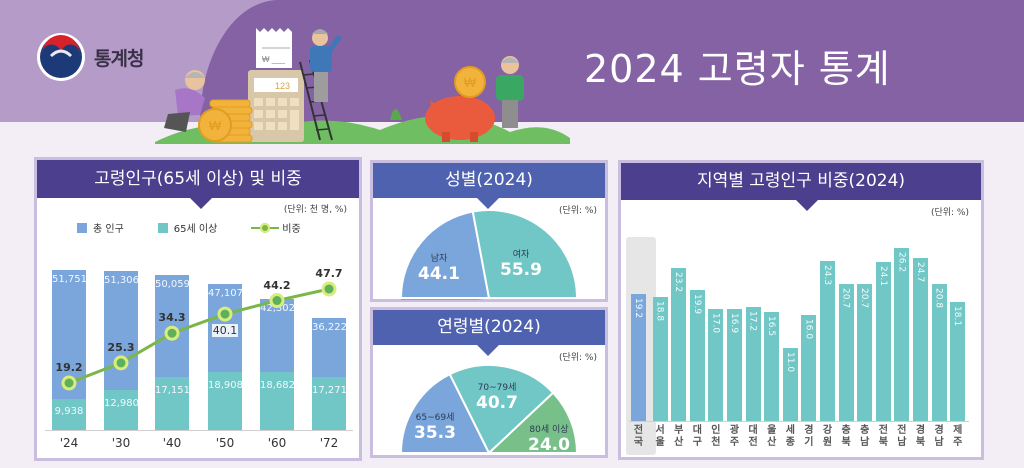  I want to click on gender-half-pie, so click(489, 255).